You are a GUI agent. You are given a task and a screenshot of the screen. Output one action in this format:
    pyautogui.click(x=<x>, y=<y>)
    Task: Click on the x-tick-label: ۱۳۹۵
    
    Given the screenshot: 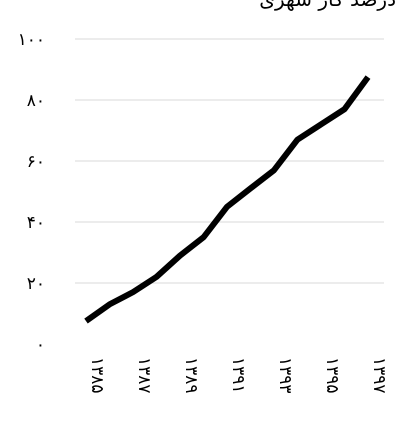 What is the action you would take?
    pyautogui.click(x=332, y=375)
    